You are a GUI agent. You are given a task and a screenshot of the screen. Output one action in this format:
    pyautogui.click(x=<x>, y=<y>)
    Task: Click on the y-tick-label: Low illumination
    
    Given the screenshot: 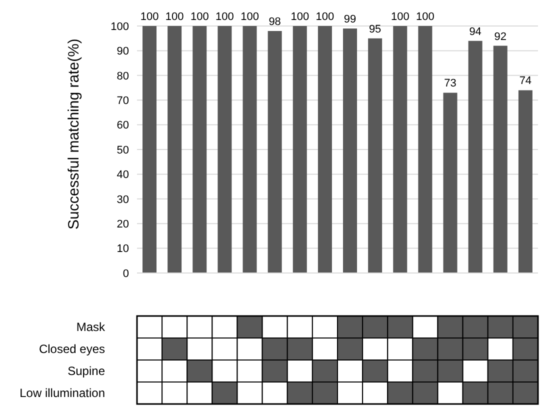 What is the action you would take?
    pyautogui.click(x=62, y=393)
    